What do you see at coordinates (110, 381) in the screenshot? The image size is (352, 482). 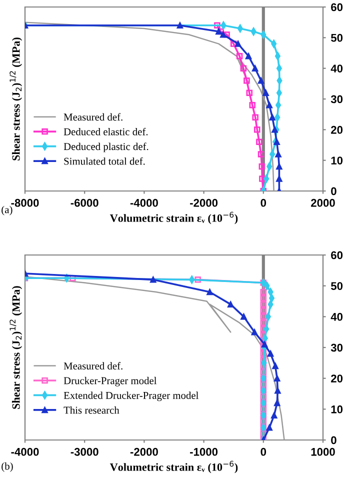 I see `legend-label: Drucker-Prager model` at bounding box center [110, 381].